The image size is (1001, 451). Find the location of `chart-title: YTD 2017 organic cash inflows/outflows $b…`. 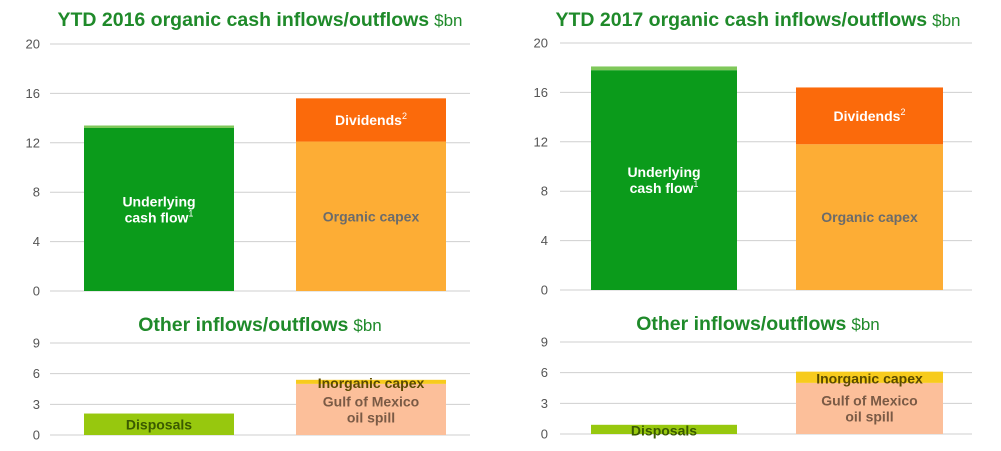

chart-title: YTD 2017 organic cash inflows/outflows $b… is located at coordinates (757, 20).